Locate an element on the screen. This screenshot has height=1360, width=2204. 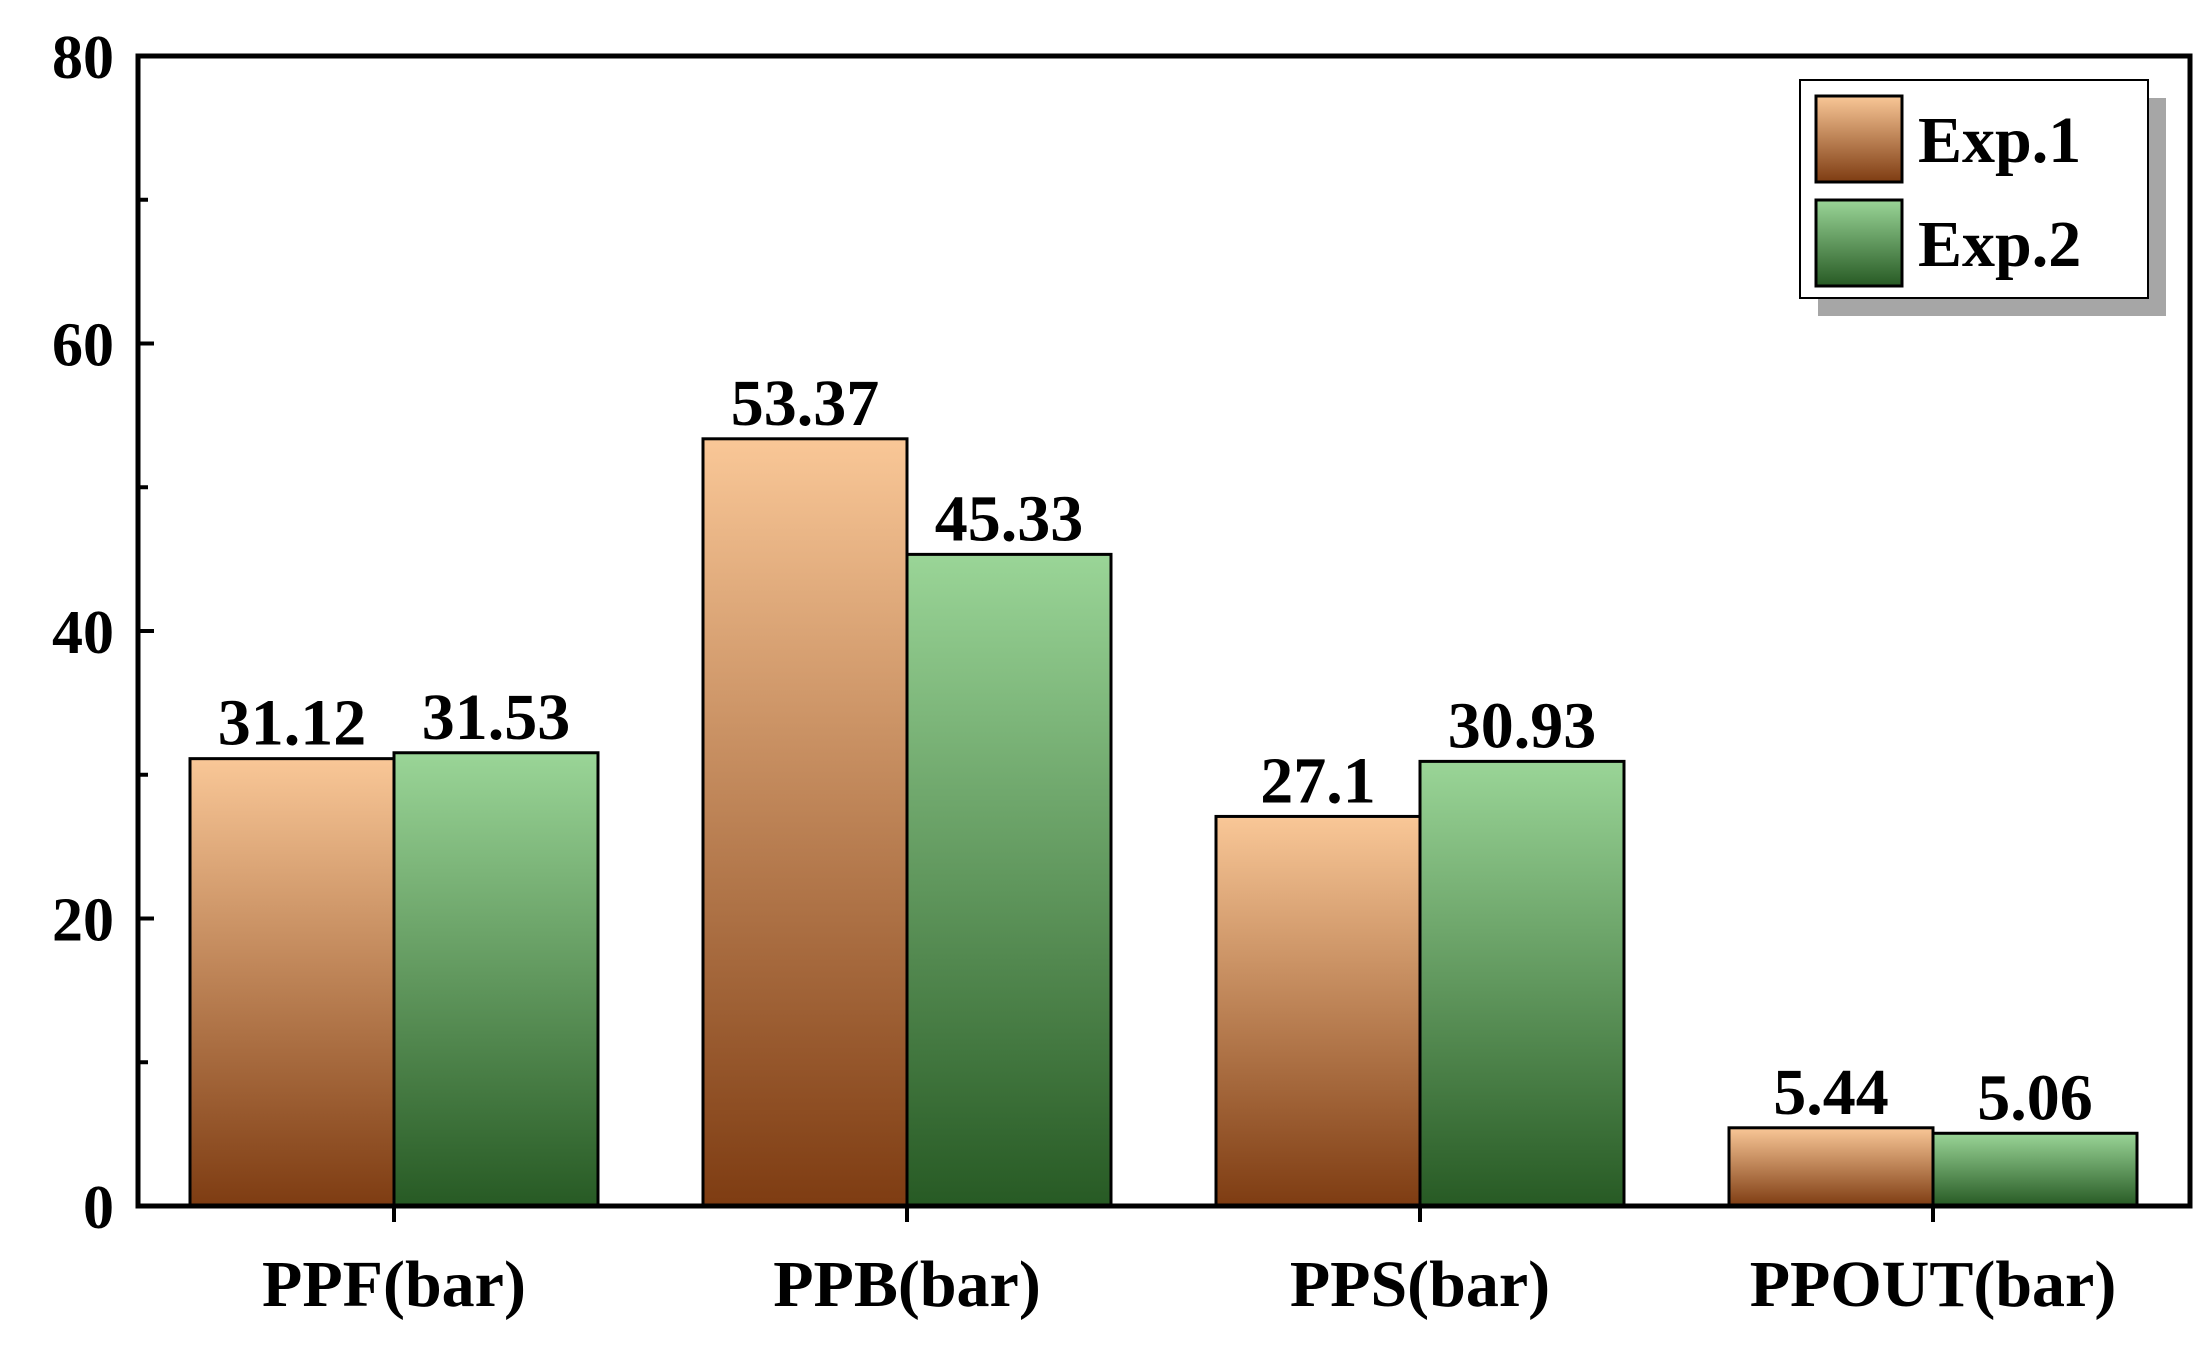
legend-label: Exp.2 is located at coordinates (1999, 244).